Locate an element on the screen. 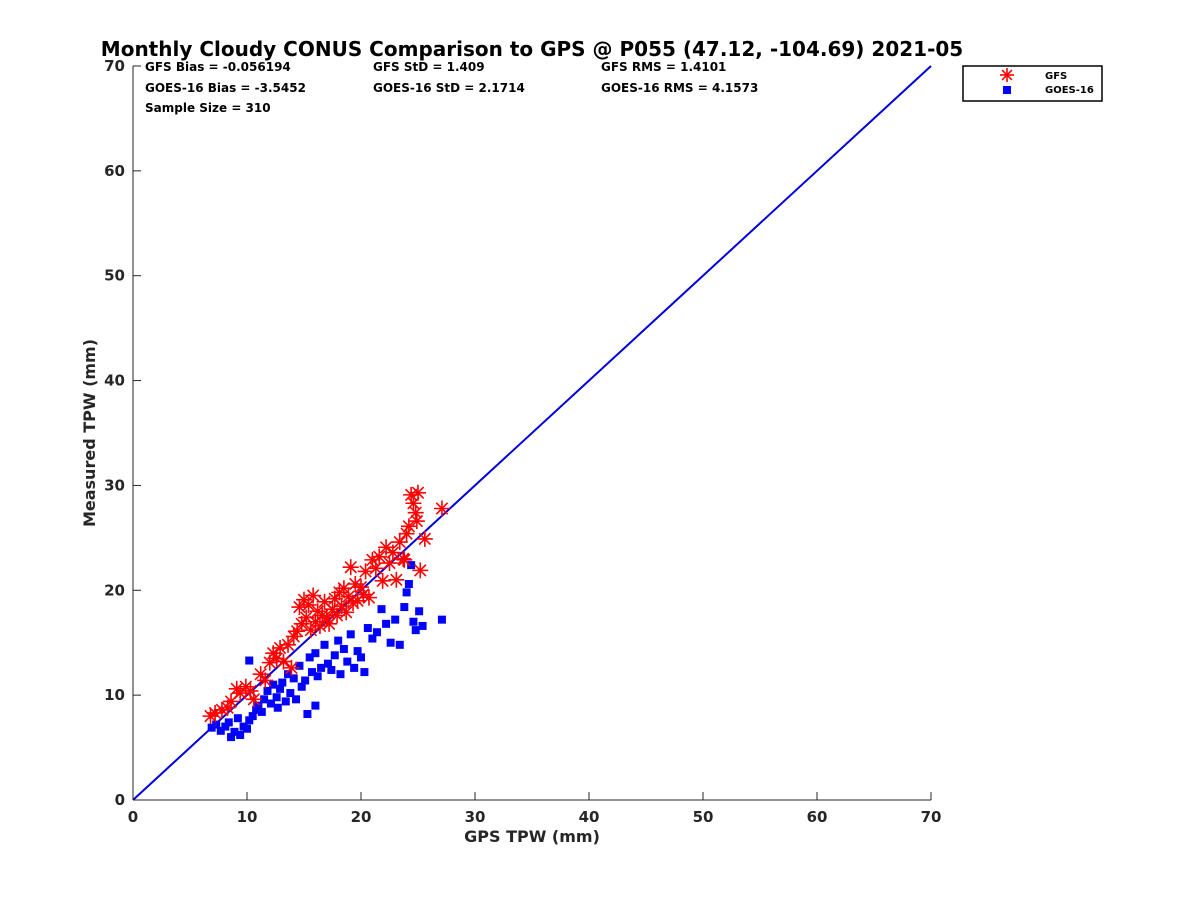  x-axis-label: GPS TPW (mm) is located at coordinates (532, 836).